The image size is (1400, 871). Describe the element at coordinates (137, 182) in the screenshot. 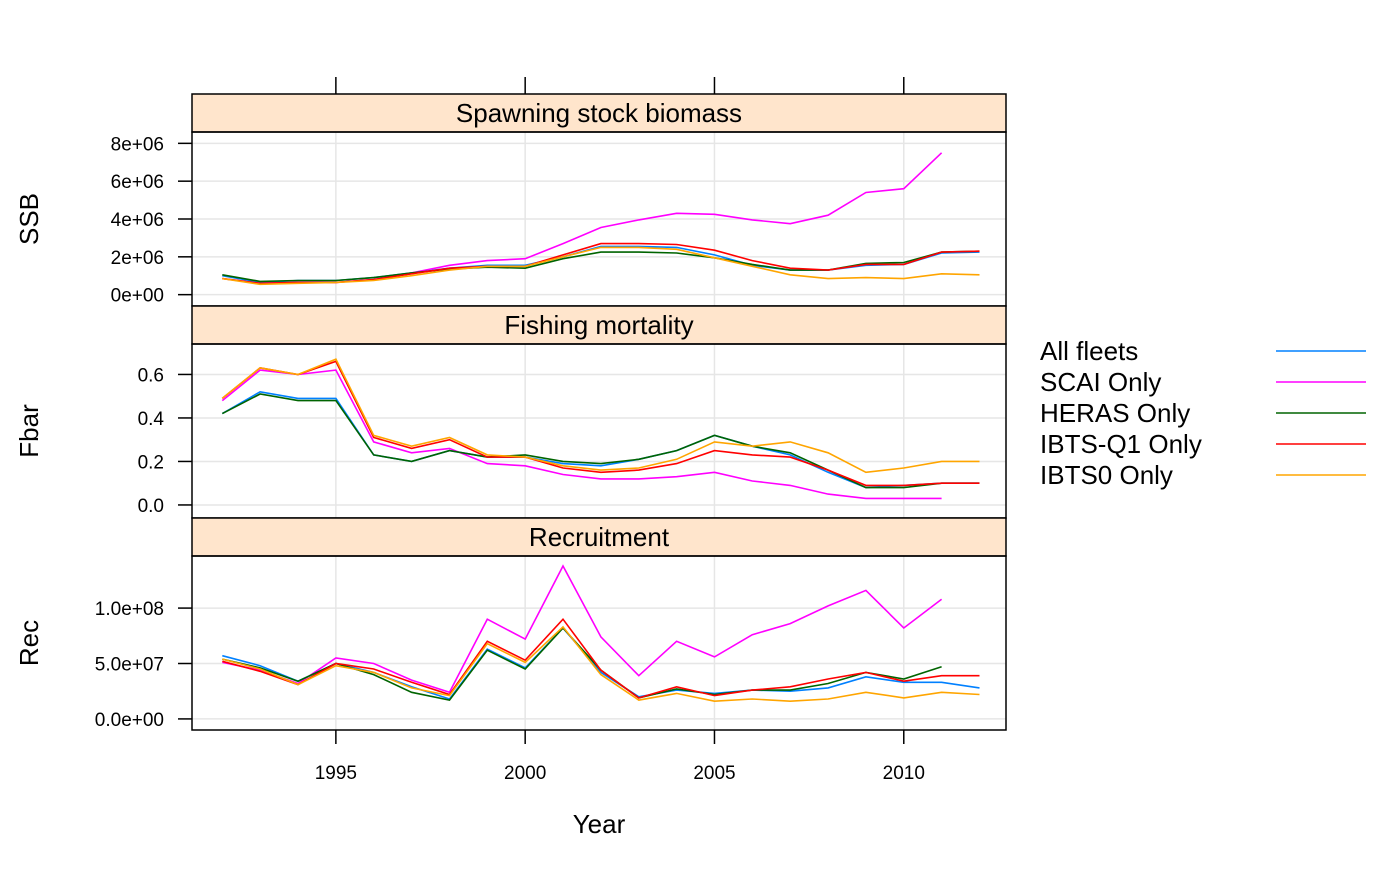

I see `y-tick-label: 6e+06` at that location.